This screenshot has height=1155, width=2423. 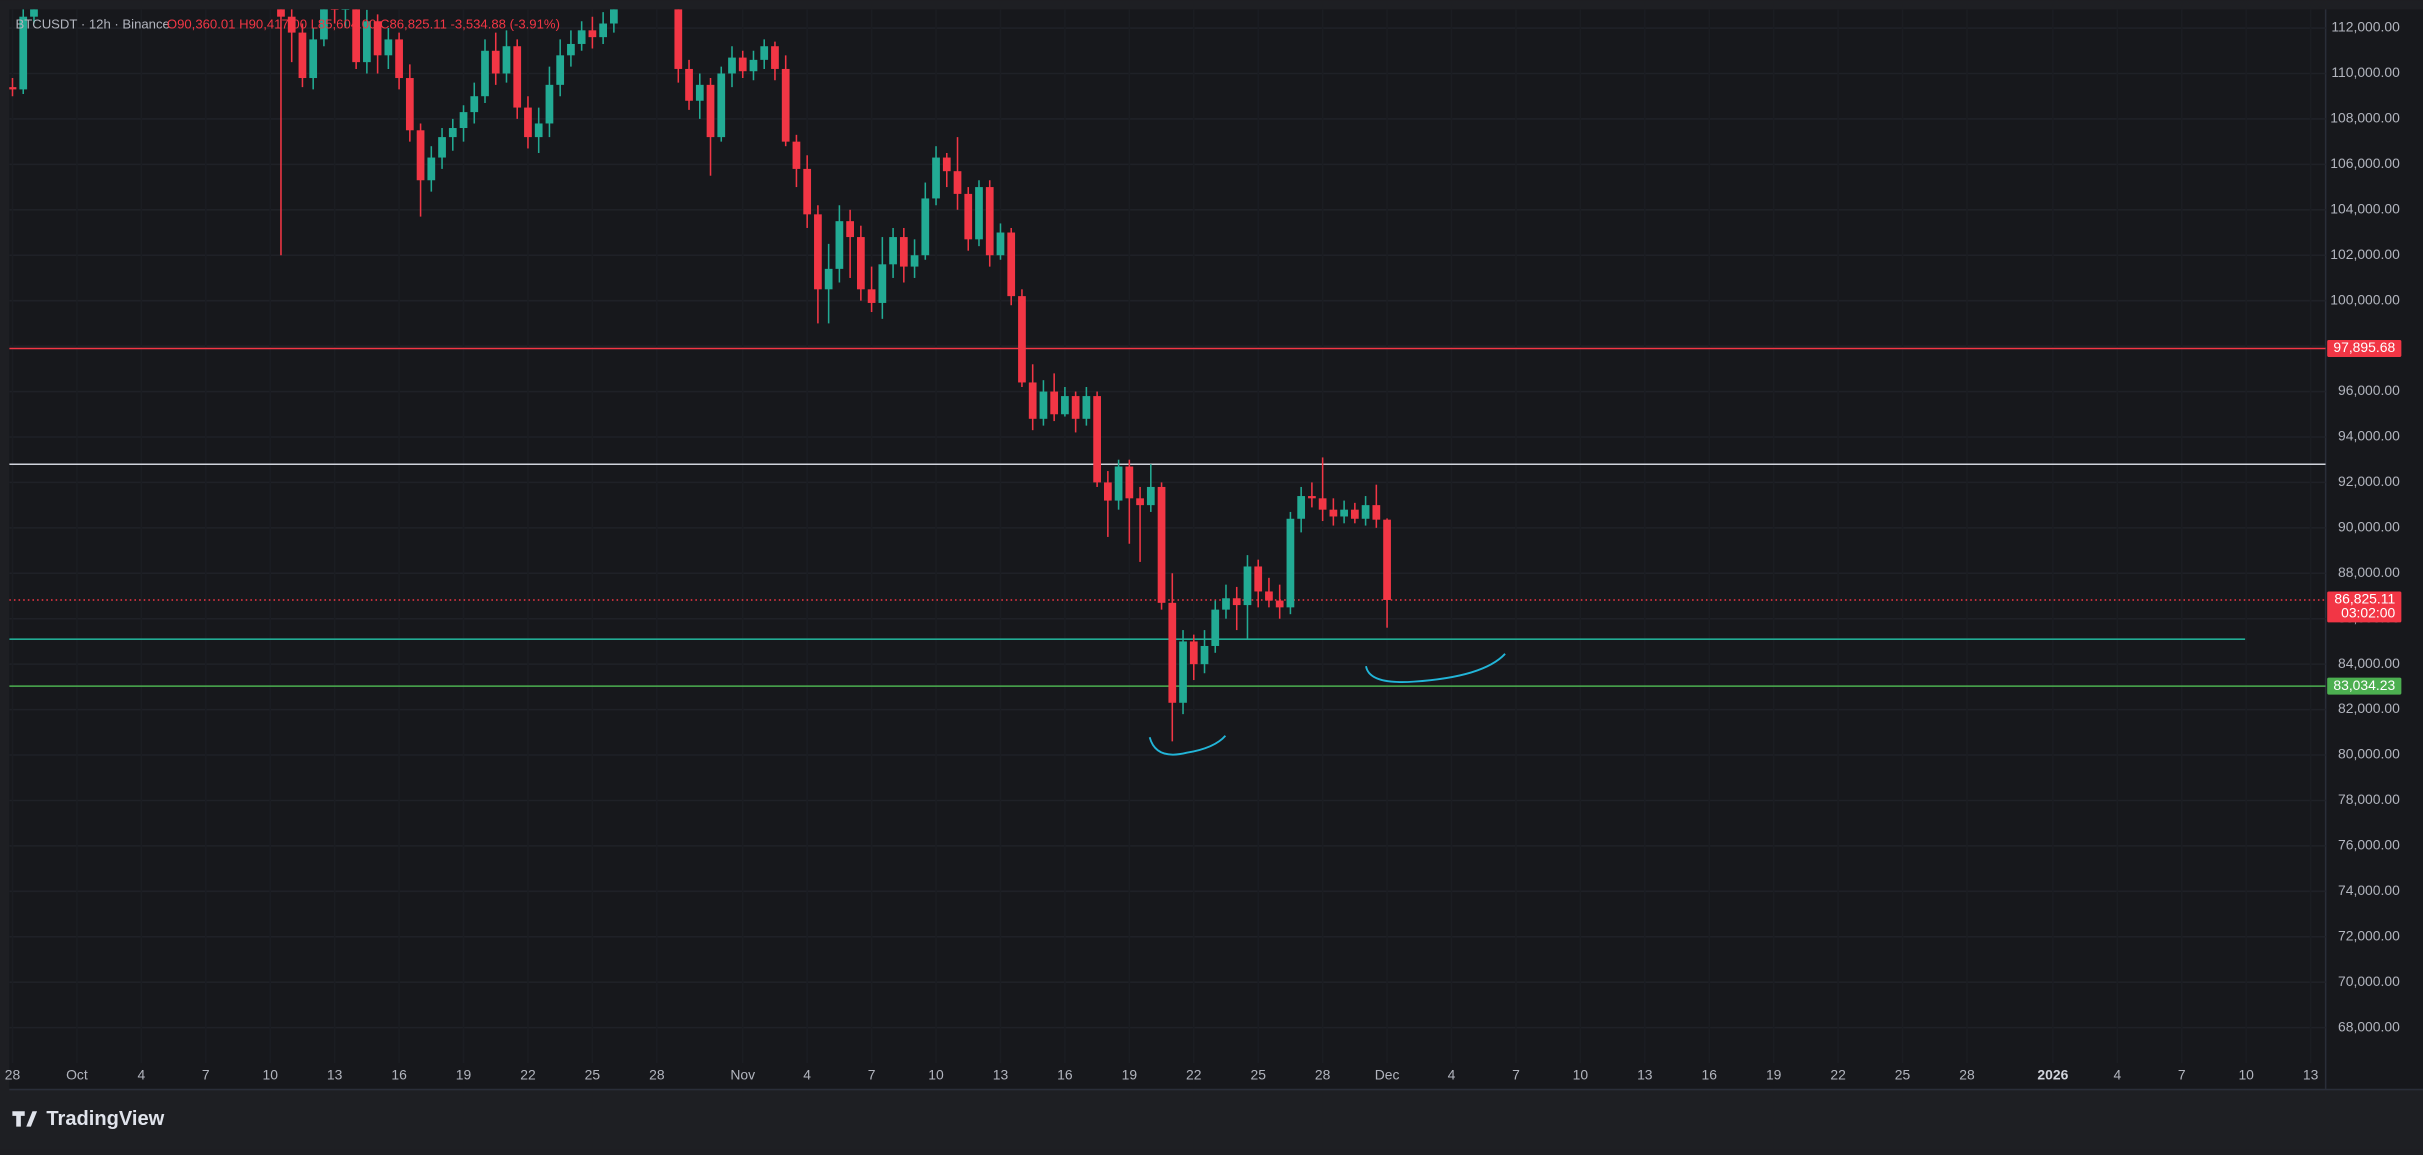 I want to click on y-tick-label: 68,000.00, so click(x=2369, y=1026).